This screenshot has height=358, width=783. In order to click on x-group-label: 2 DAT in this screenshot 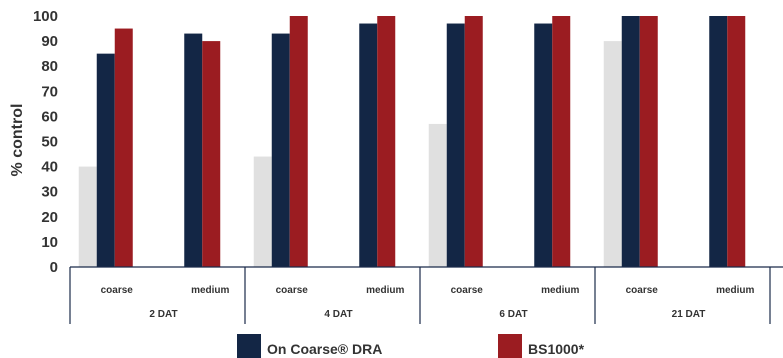, I will do `click(163, 314)`.